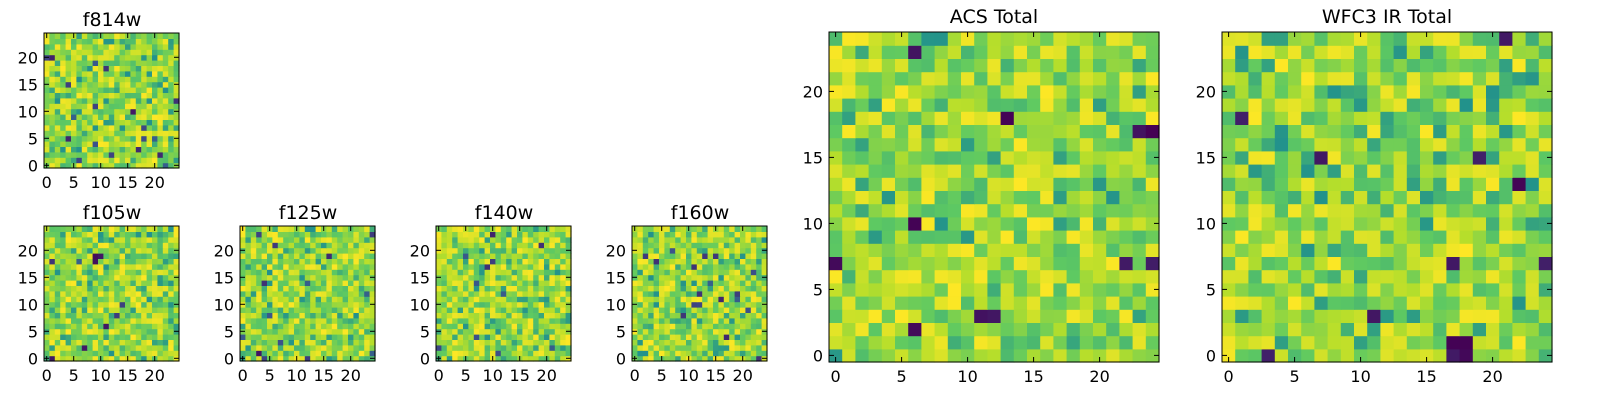 This screenshot has height=400, width=1600. I want to click on x-tick-label: 10, so click(1360, 376).